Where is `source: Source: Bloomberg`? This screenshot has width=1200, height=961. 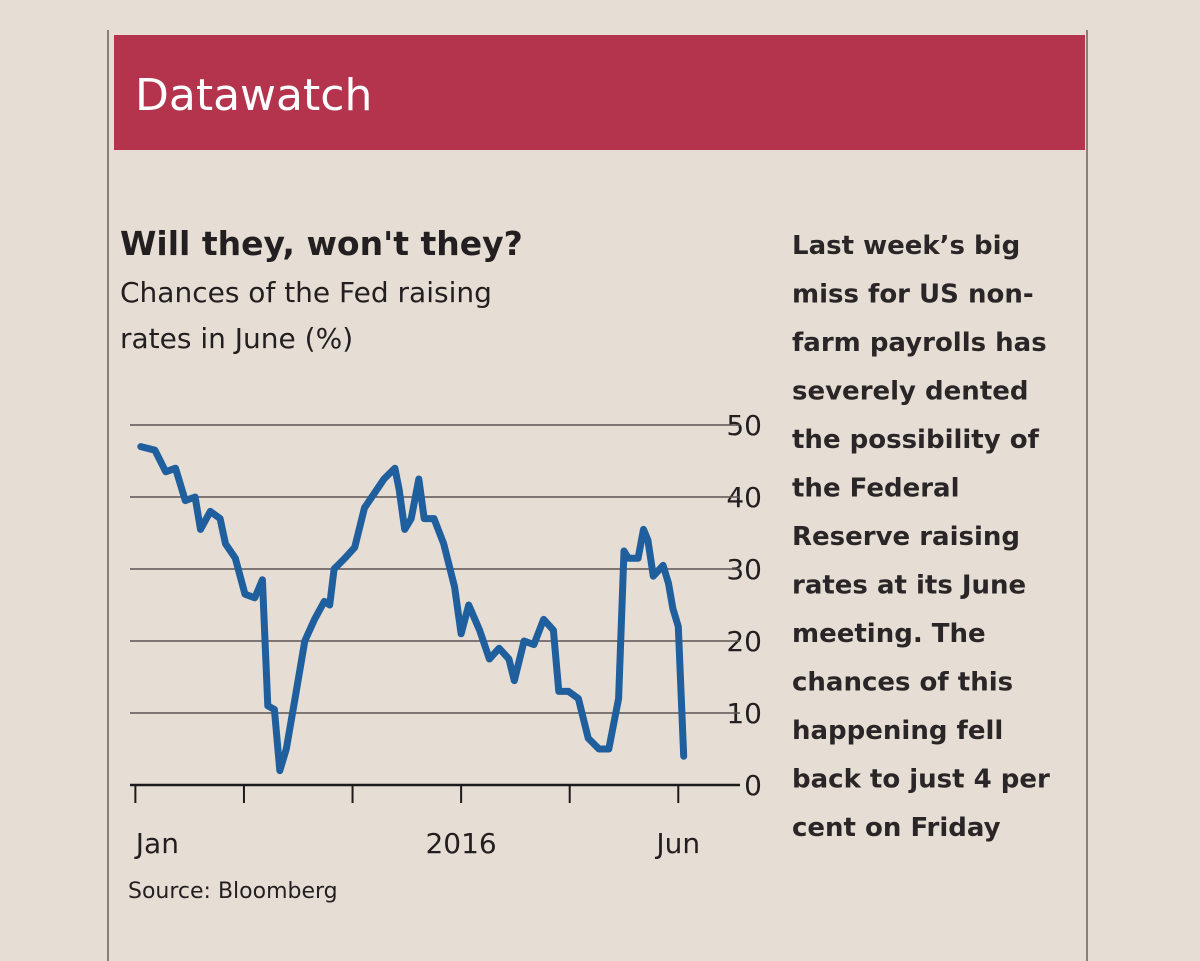 source: Source: Bloomberg is located at coordinates (233, 891).